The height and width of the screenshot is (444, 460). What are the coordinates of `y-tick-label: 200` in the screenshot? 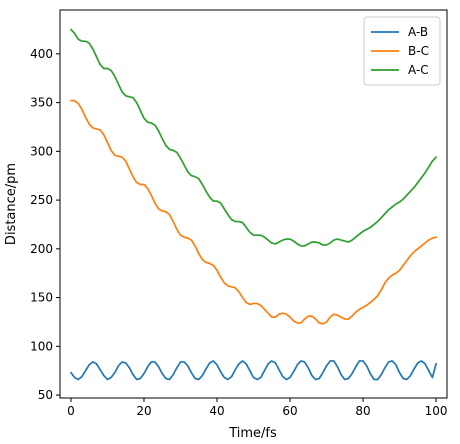 It's located at (41, 249).